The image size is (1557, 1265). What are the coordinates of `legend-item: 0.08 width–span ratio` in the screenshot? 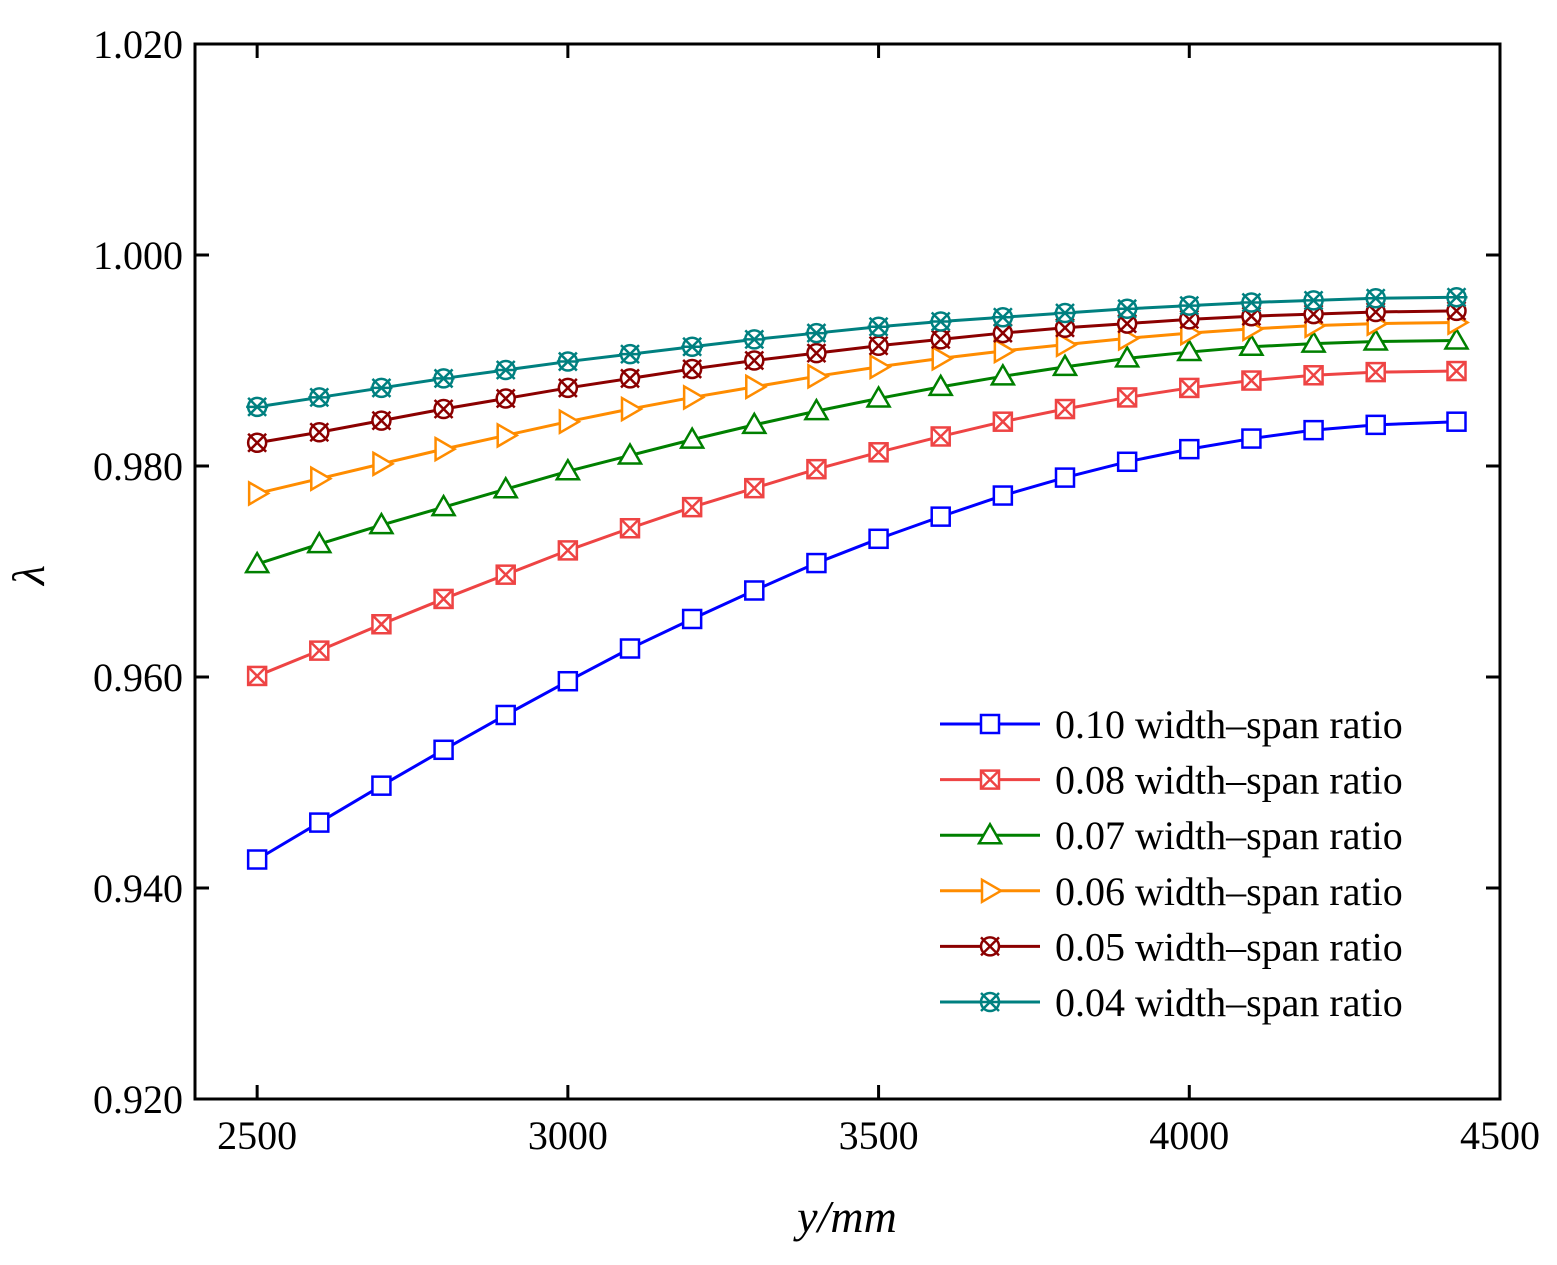 It's located at (1171, 780).